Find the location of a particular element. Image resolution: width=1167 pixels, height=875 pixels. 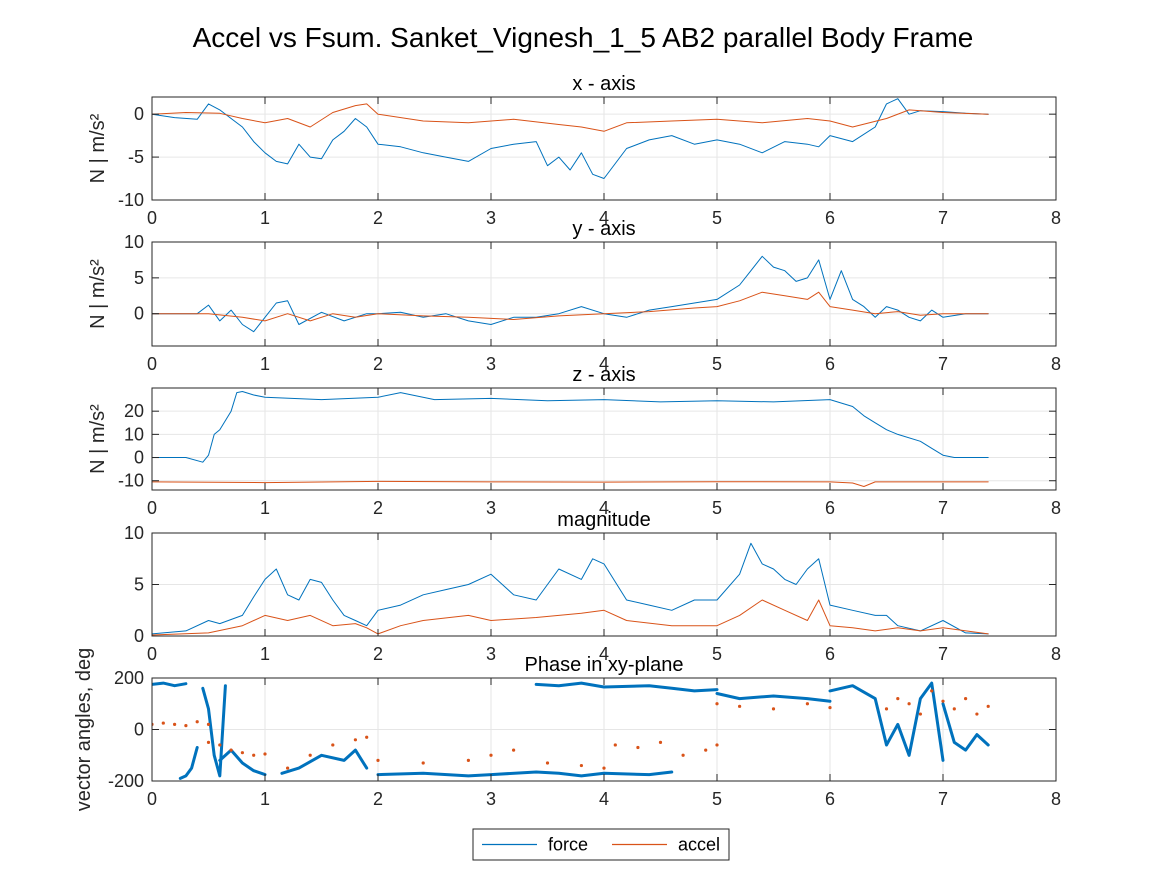

legend: force accel is located at coordinates (601, 844).